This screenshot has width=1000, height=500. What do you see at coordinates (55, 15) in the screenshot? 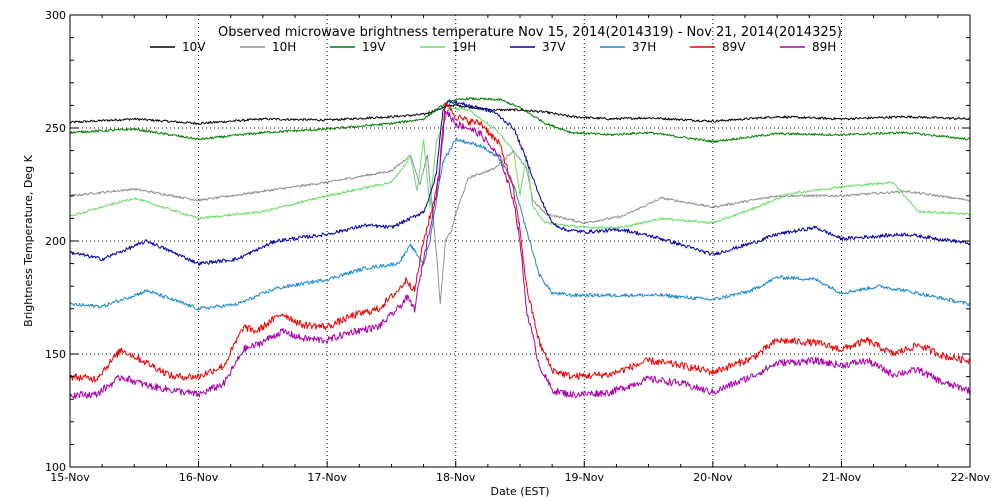
I see `y-tick-label: 300` at bounding box center [55, 15].